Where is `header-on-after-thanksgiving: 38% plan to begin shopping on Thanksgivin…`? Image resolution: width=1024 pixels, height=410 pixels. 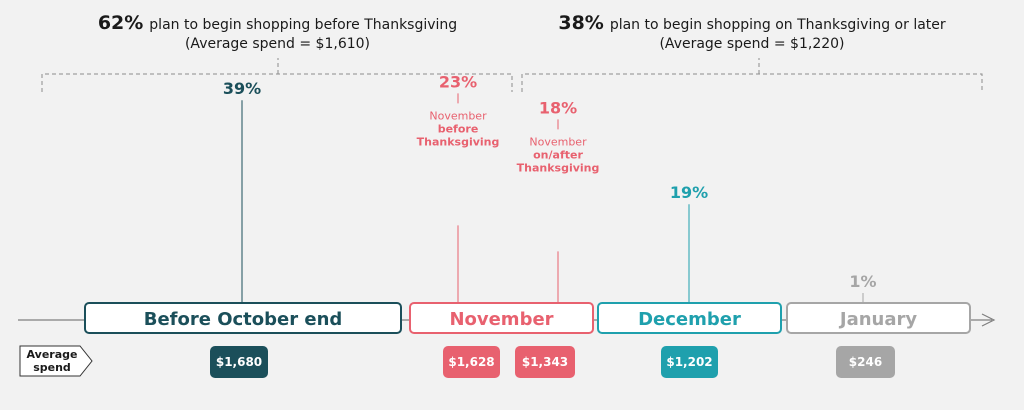 header-on-after-thanksgiving: 38% plan to begin shopping on Thanksgivin… is located at coordinates (752, 32).